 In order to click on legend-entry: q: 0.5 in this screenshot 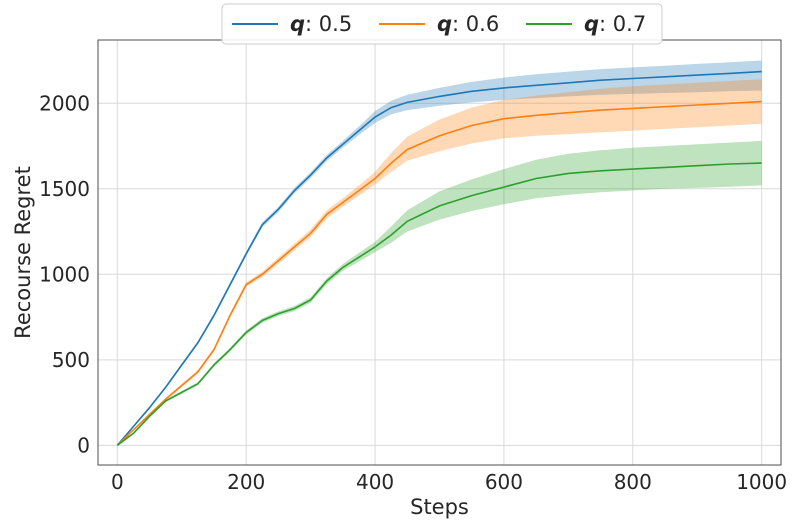, I will do `click(321, 24)`.